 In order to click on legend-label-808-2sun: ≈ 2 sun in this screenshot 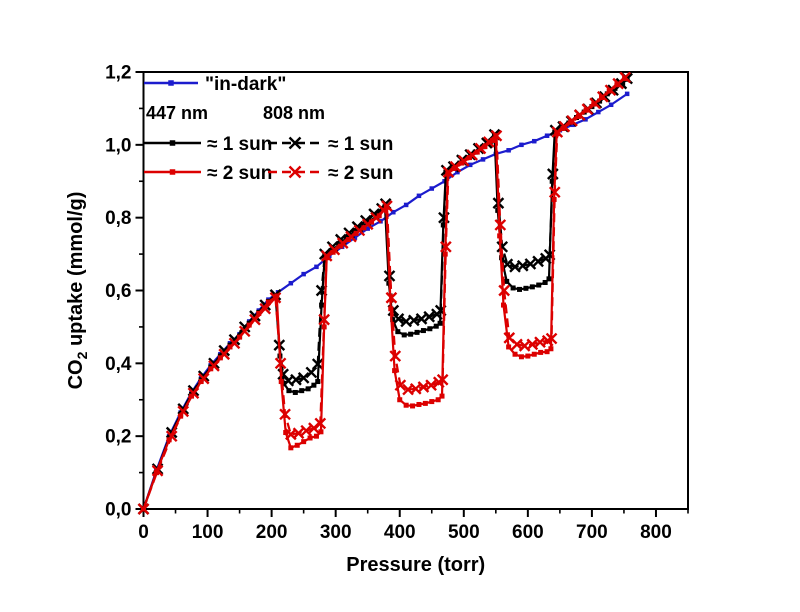, I will do `click(360, 173)`.